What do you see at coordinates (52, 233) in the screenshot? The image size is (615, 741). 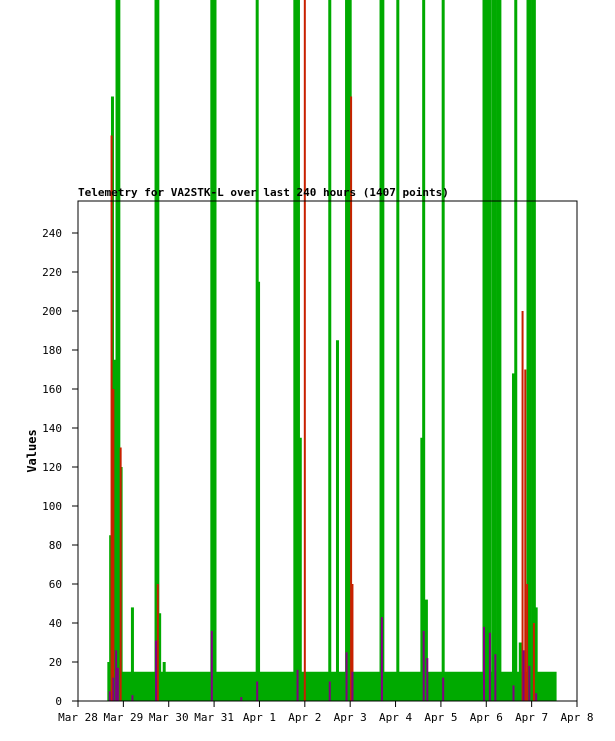 I see `y-tick-label: 240` at bounding box center [52, 233].